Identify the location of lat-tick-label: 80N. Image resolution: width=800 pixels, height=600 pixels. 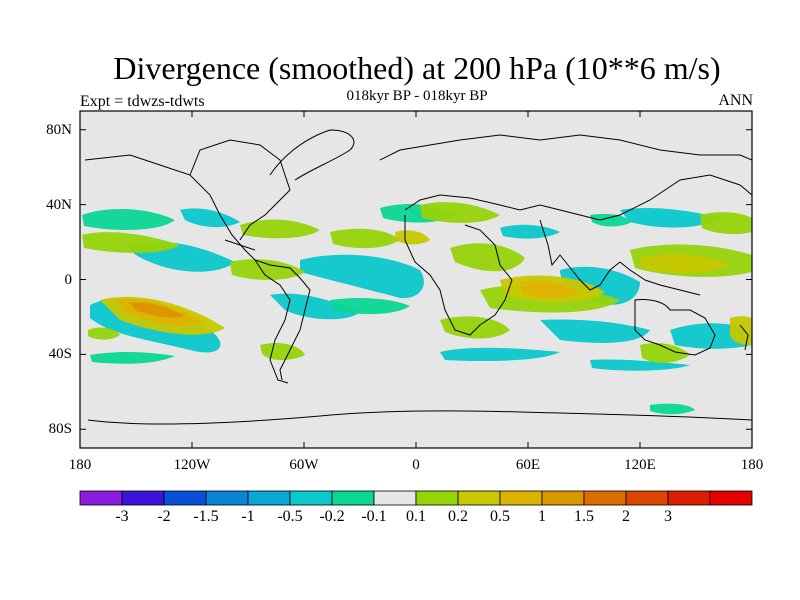
(59, 129).